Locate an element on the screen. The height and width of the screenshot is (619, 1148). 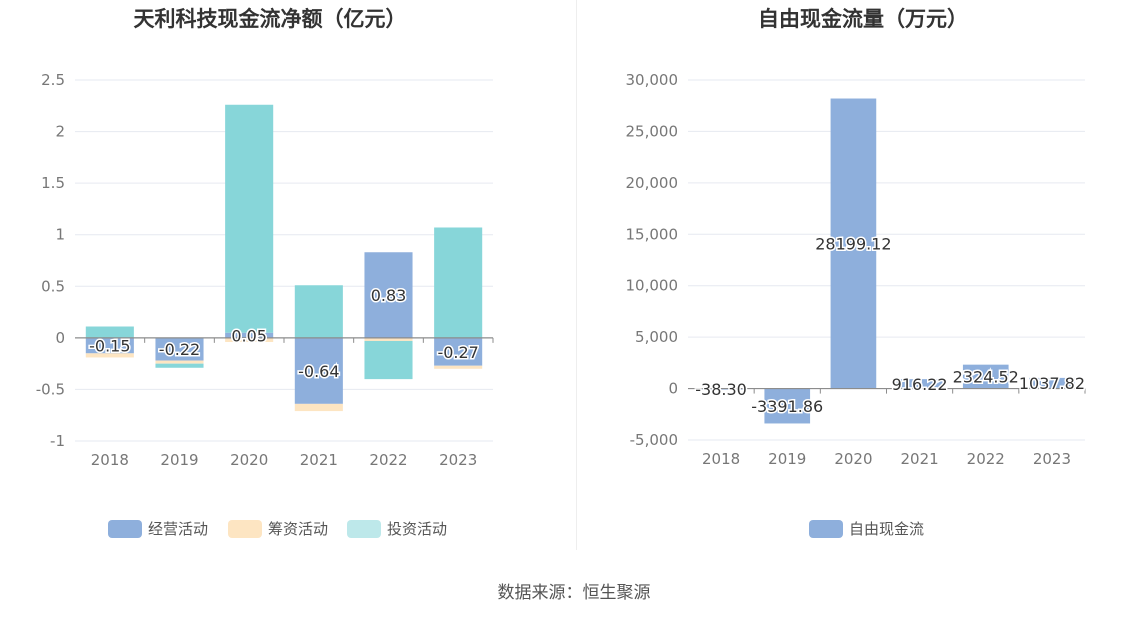
cashflow-x-tick-label: 2018 is located at coordinates (110, 460).